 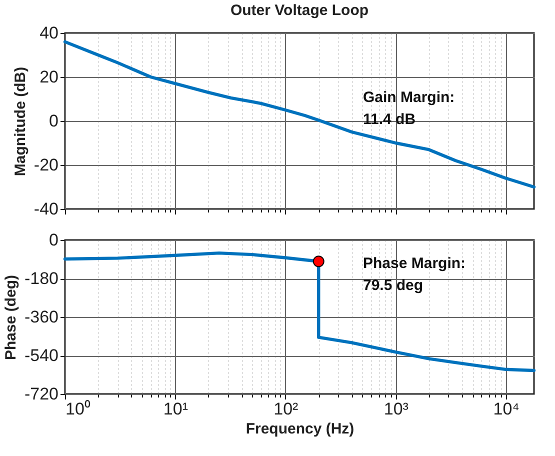 What do you see at coordinates (46, 165) in the screenshot?
I see `y-tick-label: -20` at bounding box center [46, 165].